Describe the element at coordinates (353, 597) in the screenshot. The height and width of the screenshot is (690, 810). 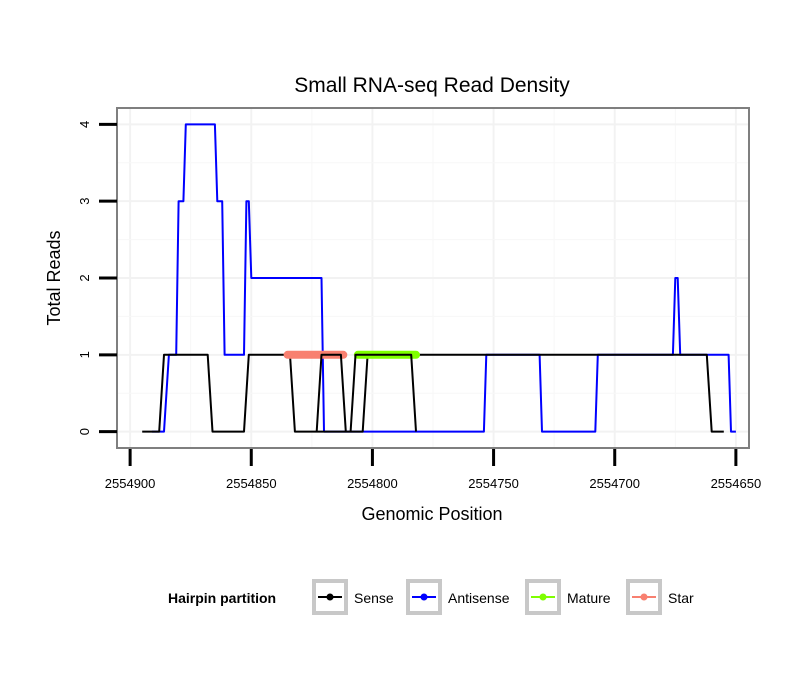
I see `legend-item-sense: Sense` at that location.